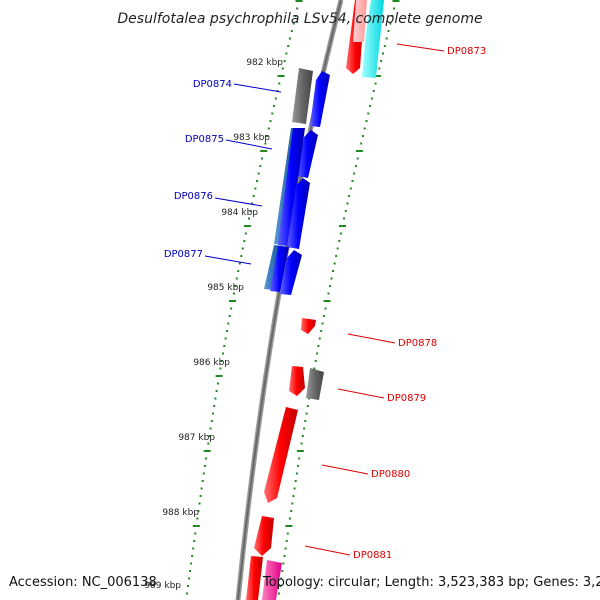 Image resolution: width=600 pixels, height=600 pixels. What do you see at coordinates (297, 381) in the screenshot?
I see `gene-dp0879-red` at bounding box center [297, 381].